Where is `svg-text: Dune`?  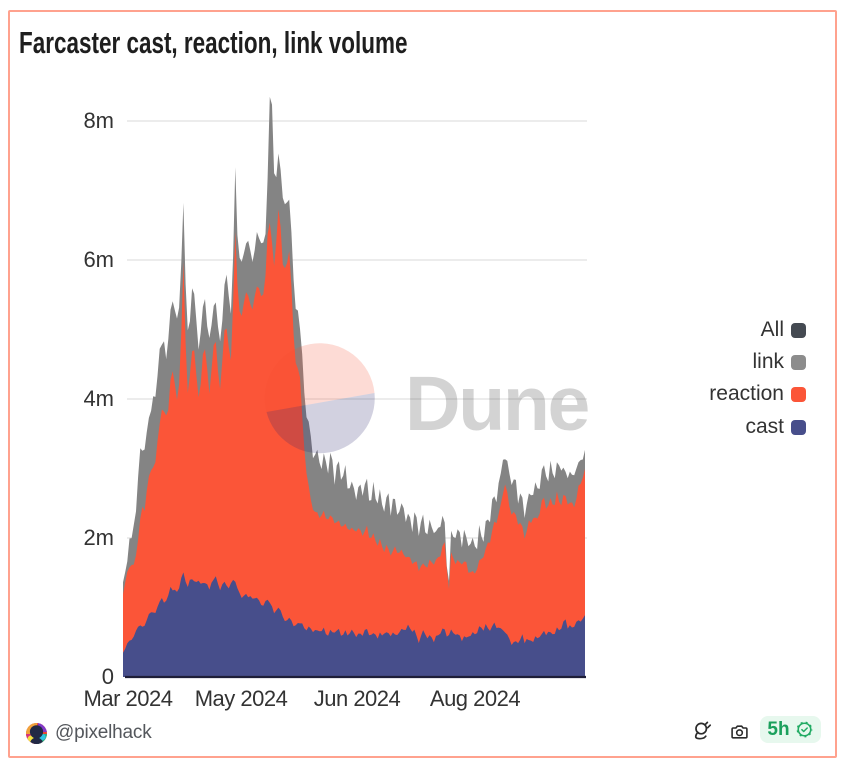
svg-text: Dune is located at coordinates (496, 404).